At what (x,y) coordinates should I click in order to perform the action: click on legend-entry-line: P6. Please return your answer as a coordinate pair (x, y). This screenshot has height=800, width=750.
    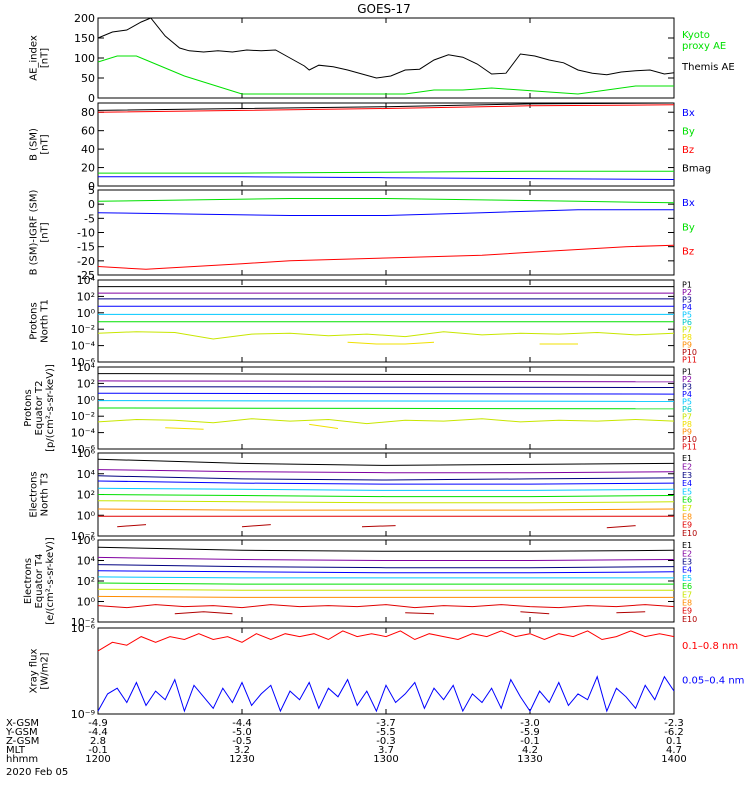
    Looking at the image, I should click on (687, 409).